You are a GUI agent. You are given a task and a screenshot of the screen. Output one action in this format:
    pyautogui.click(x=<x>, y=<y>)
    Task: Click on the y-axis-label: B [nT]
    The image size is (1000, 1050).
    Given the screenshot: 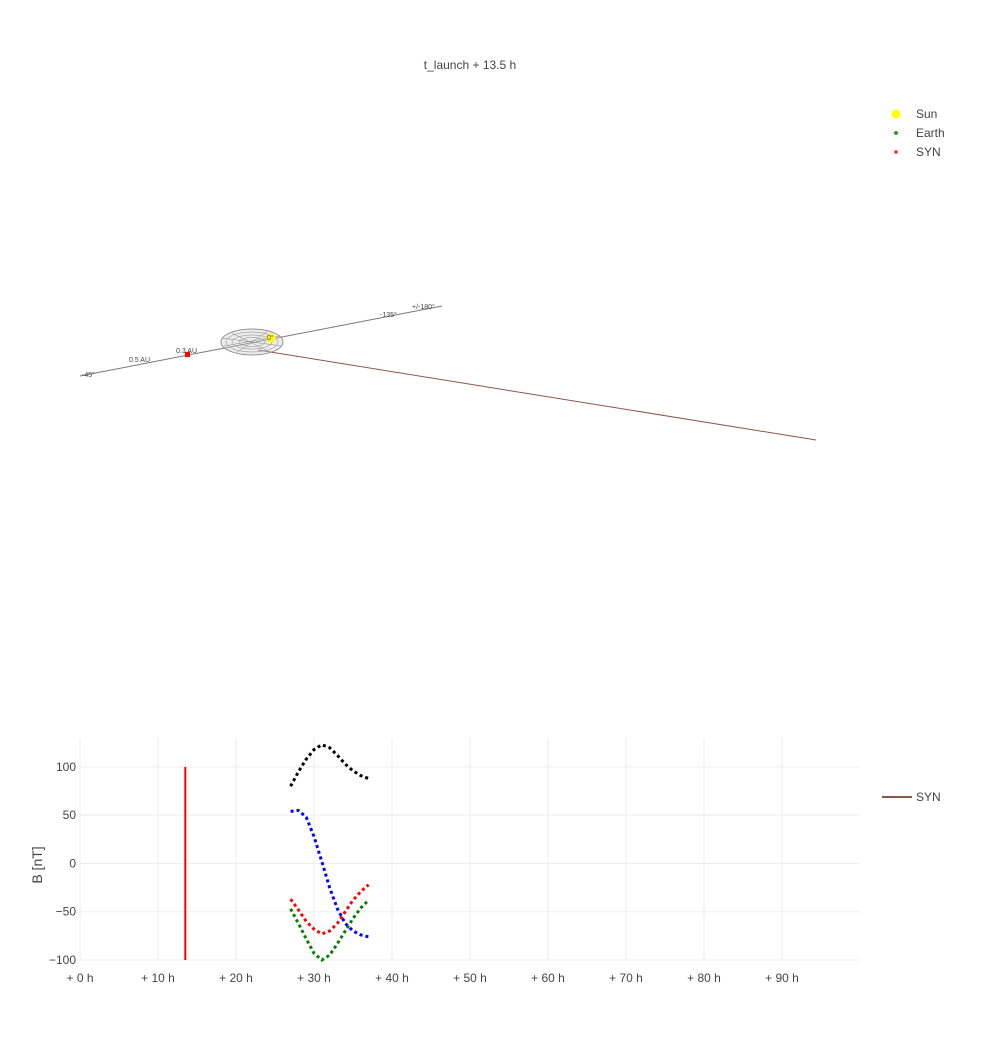 What is the action you would take?
    pyautogui.click(x=37, y=864)
    